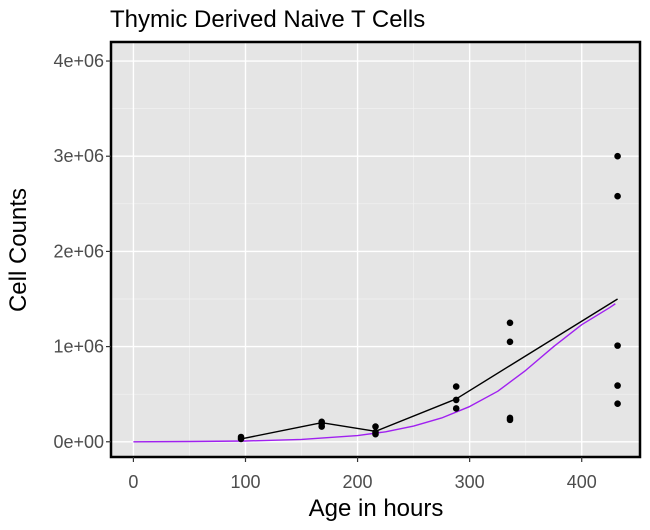  What do you see at coordinates (78, 251) in the screenshot?
I see `y-tick-label: 2e+06` at bounding box center [78, 251].